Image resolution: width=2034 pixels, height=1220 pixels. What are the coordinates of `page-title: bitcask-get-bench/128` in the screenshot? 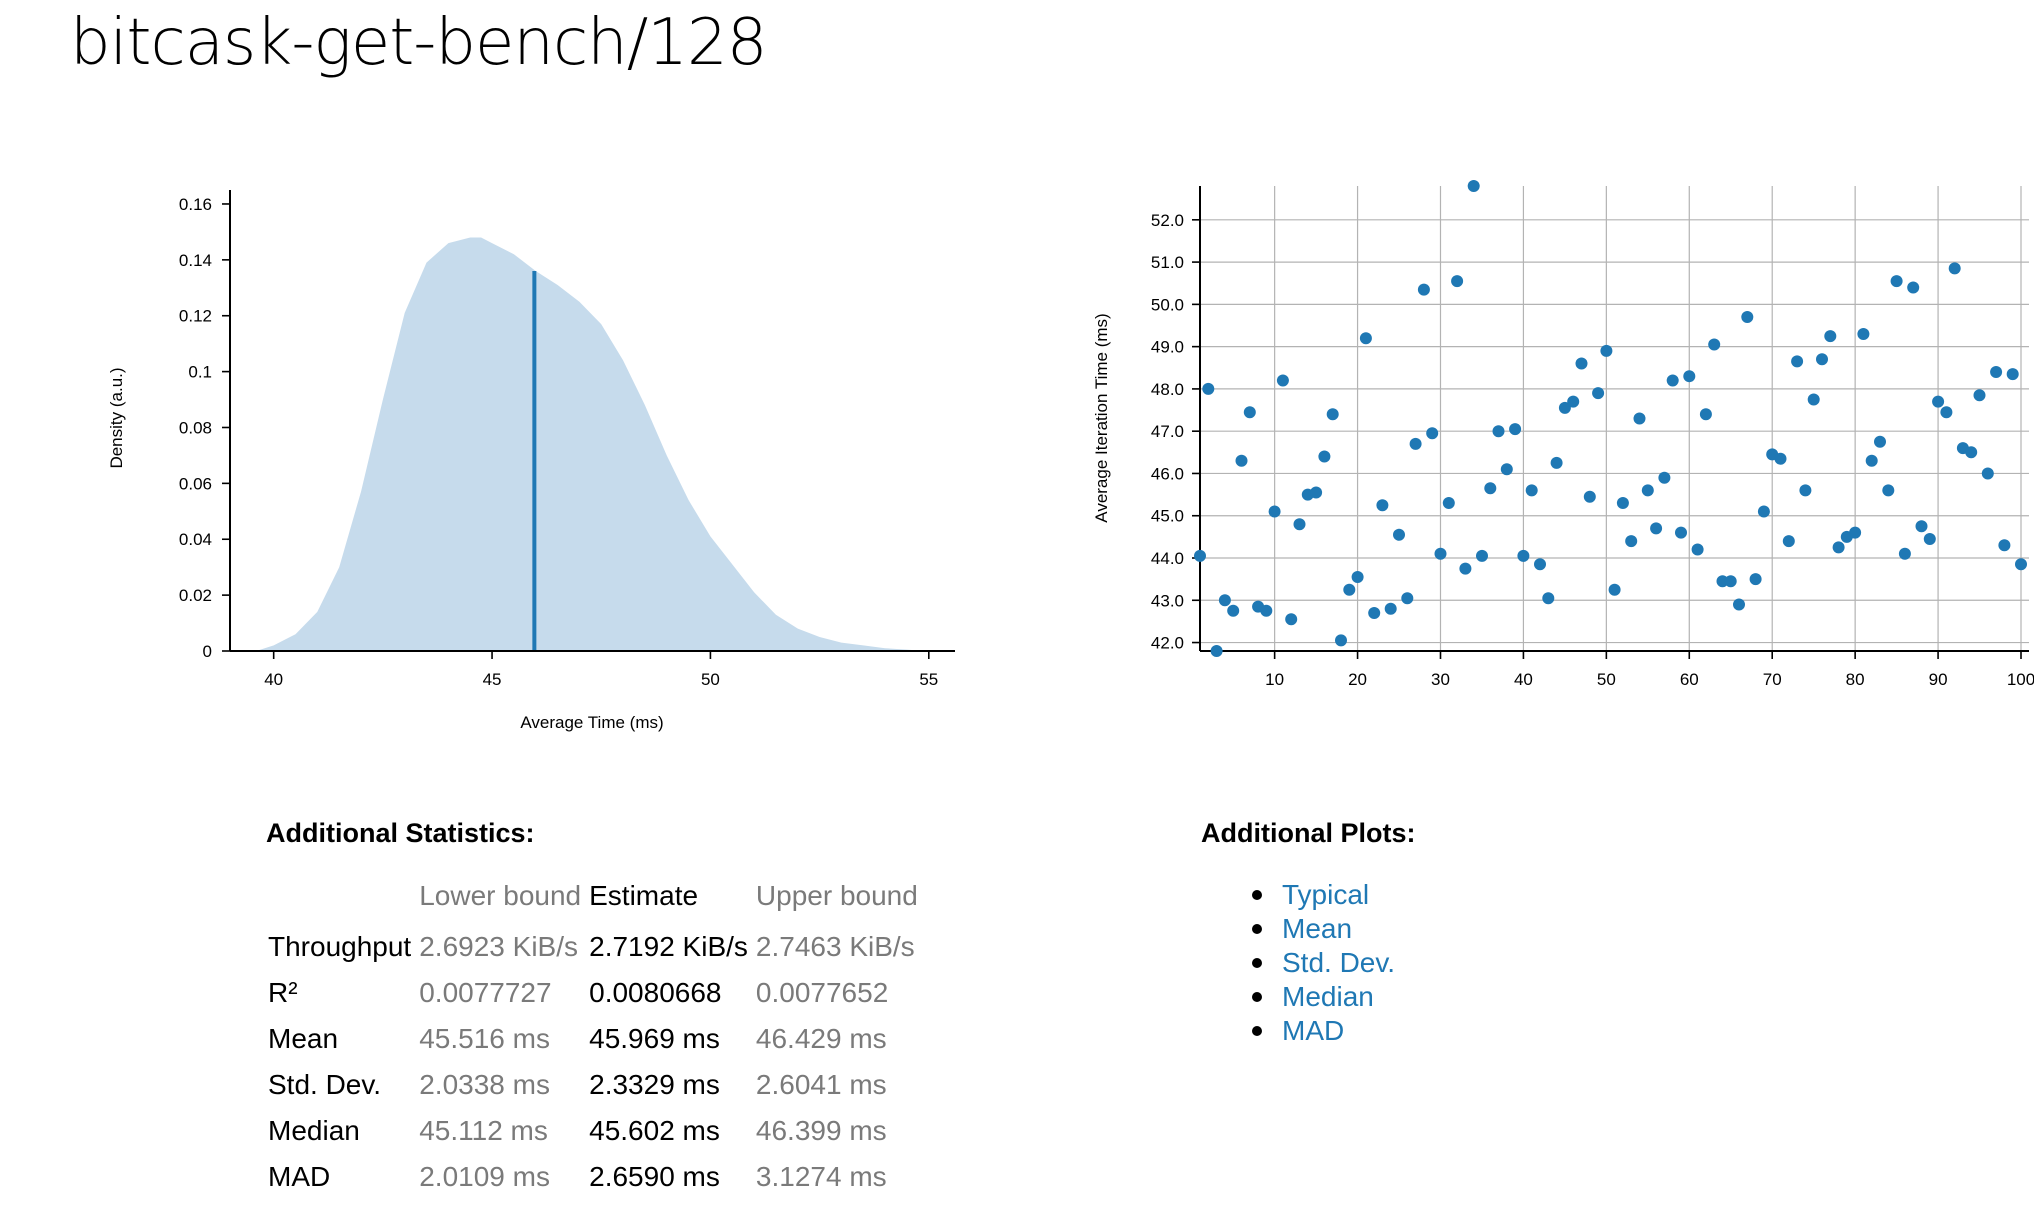 It's located at (418, 43).